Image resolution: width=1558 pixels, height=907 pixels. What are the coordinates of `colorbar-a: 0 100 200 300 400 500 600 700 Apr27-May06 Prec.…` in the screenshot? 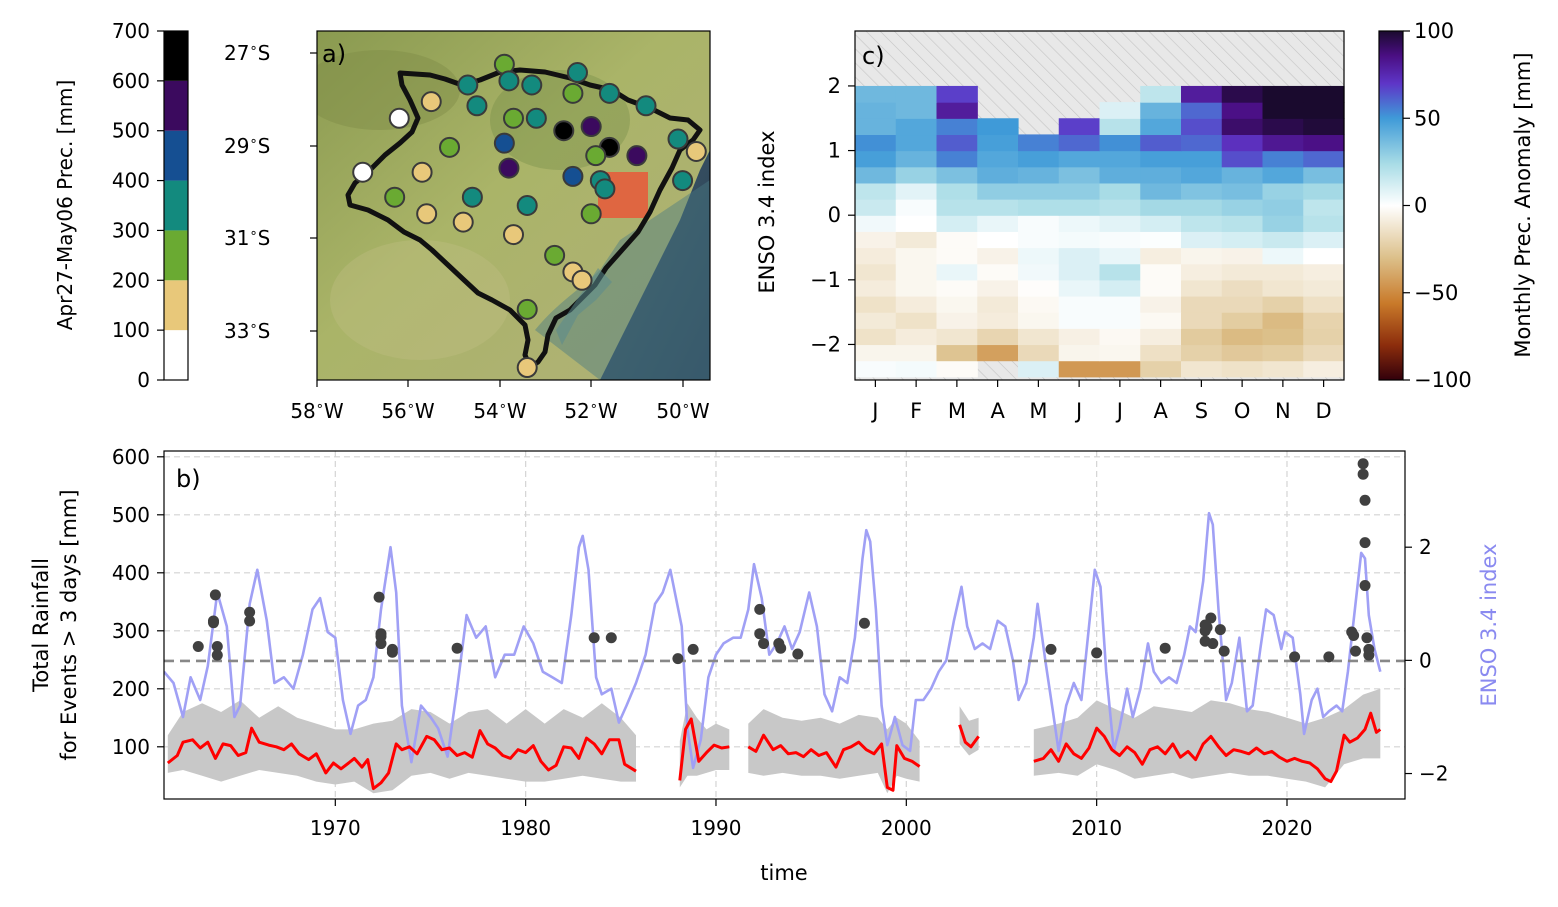 It's located at (121, 205).